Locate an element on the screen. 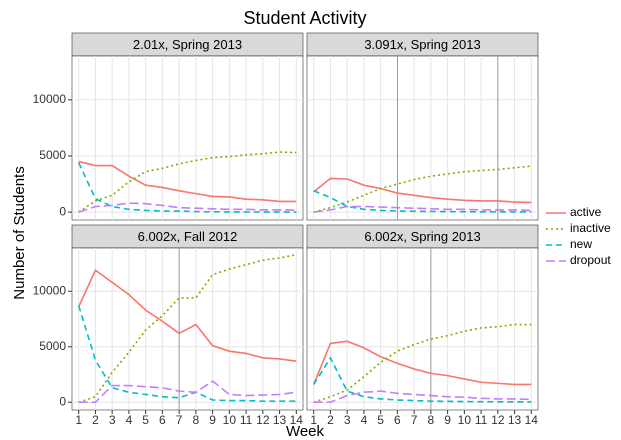  legend-label: dropout is located at coordinates (590, 260).